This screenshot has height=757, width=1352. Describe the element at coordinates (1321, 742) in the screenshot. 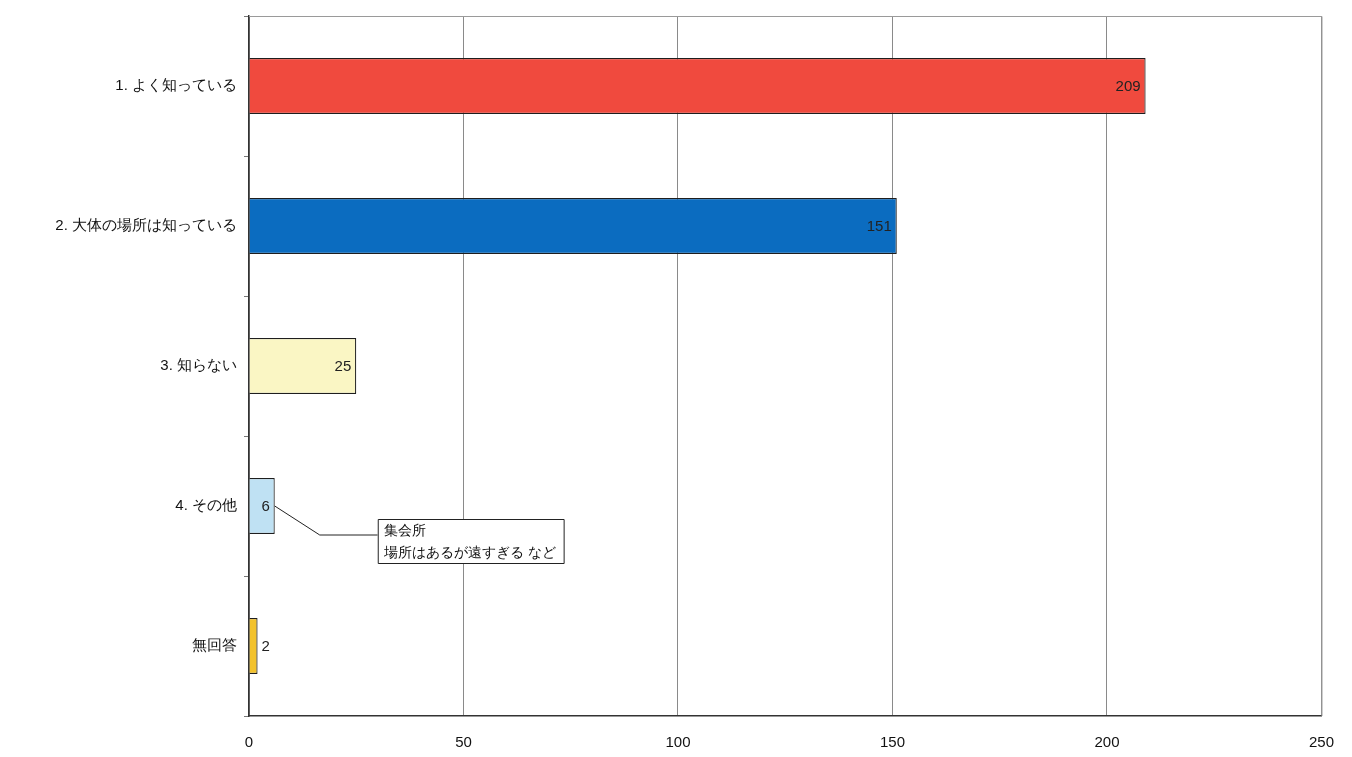

I see `x-tick-label: 250` at that location.